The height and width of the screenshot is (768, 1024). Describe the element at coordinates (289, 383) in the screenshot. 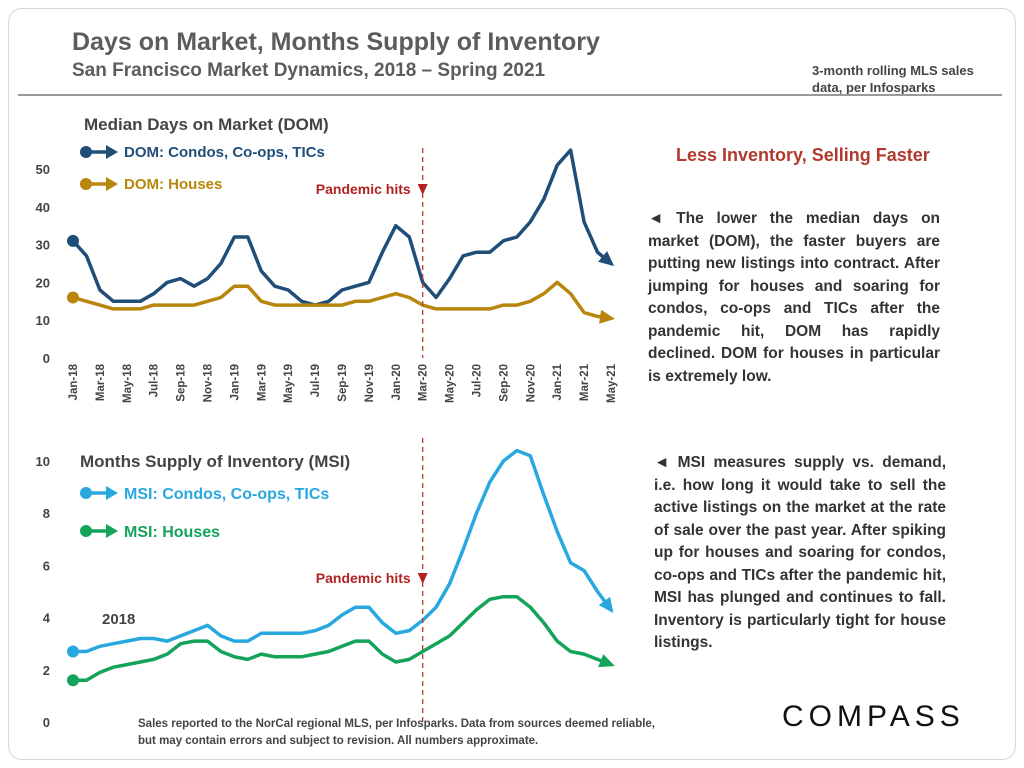

I see `dom-x-tick-label: May-19` at that location.